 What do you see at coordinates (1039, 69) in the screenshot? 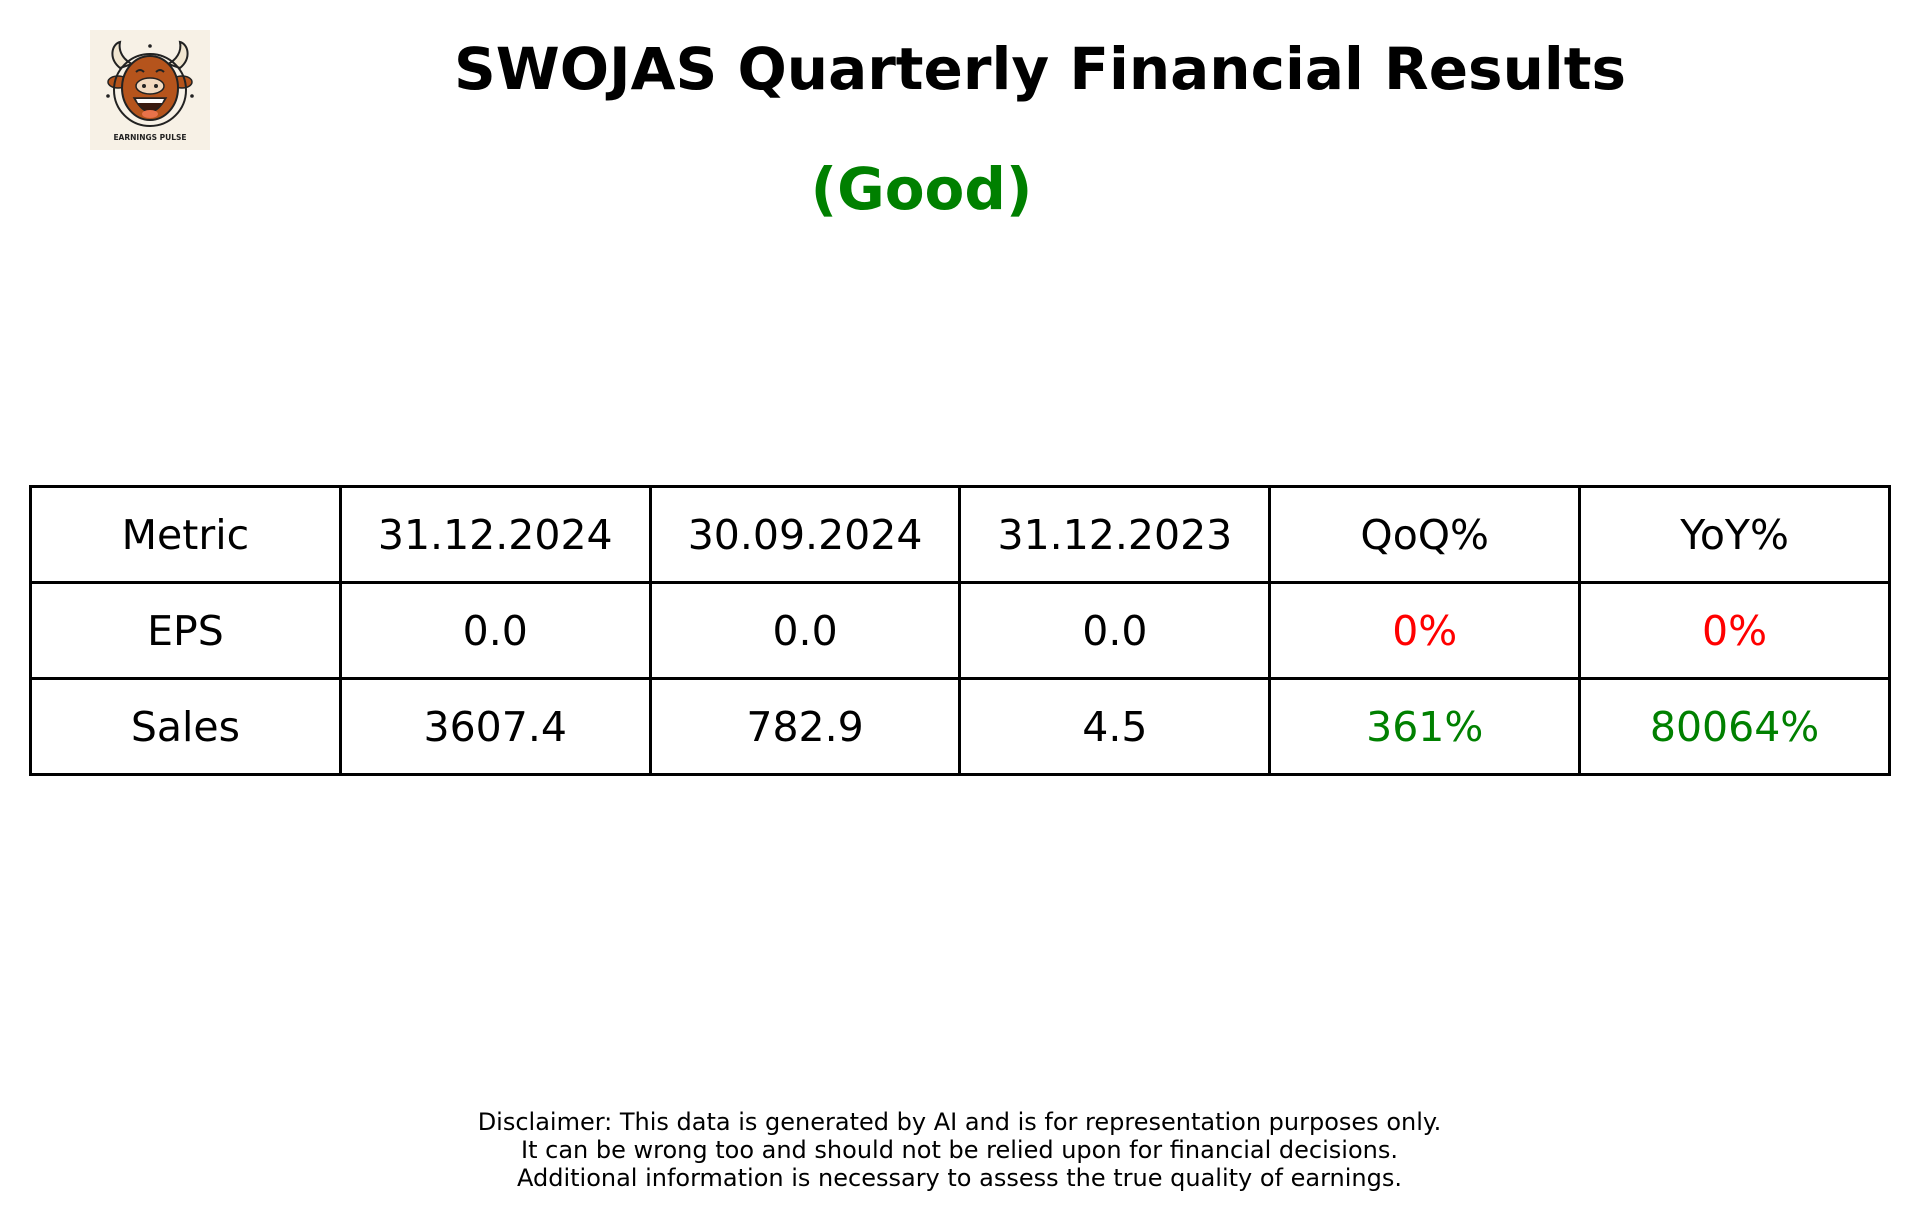
I see `page-title: SWOJAS Quarterly Financial Results` at bounding box center [1039, 69].